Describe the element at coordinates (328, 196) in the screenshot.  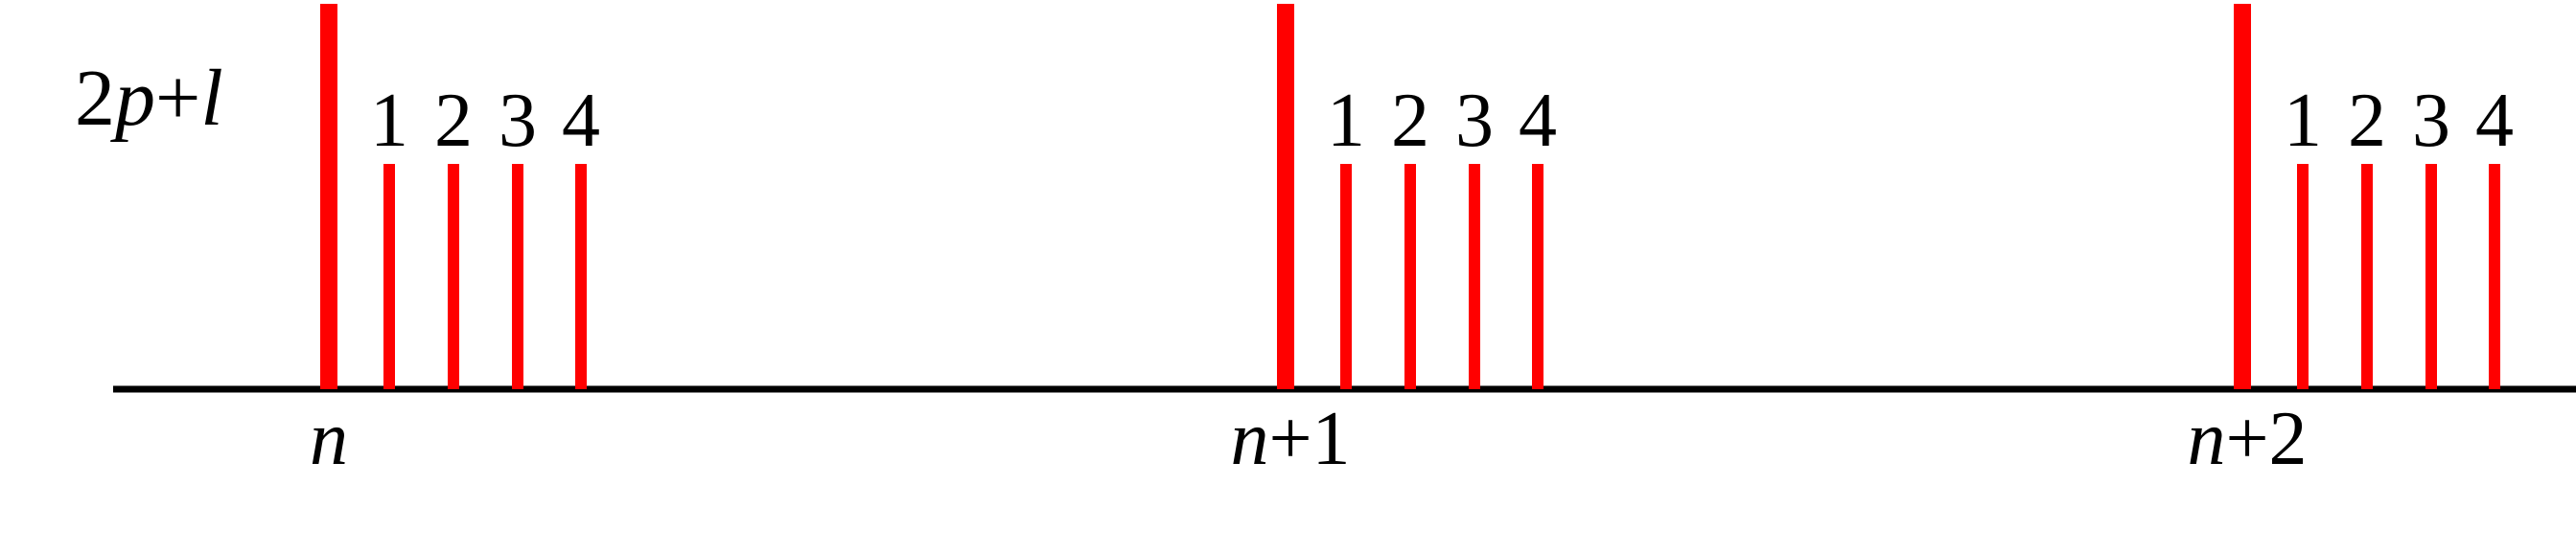
I see `main-pulse-n` at that location.